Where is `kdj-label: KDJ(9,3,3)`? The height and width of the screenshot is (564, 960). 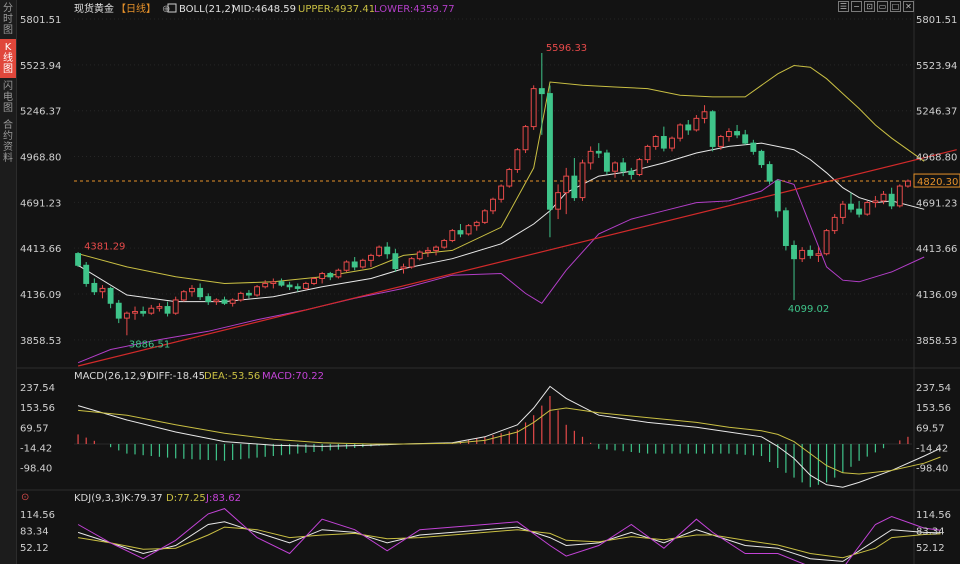
kdj-label: KDJ(9,3,3) is located at coordinates (99, 498).